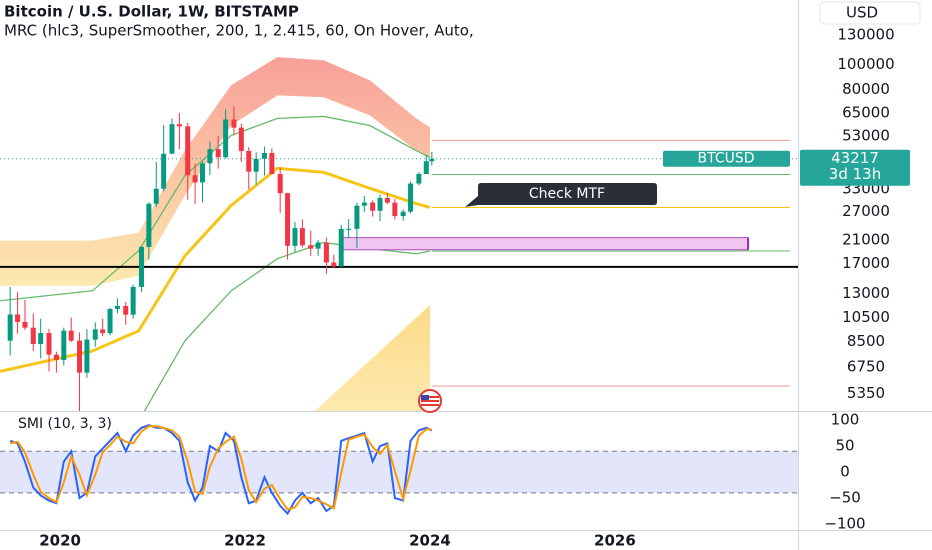  I want to click on y-tick-label: 100000, so click(865, 64).